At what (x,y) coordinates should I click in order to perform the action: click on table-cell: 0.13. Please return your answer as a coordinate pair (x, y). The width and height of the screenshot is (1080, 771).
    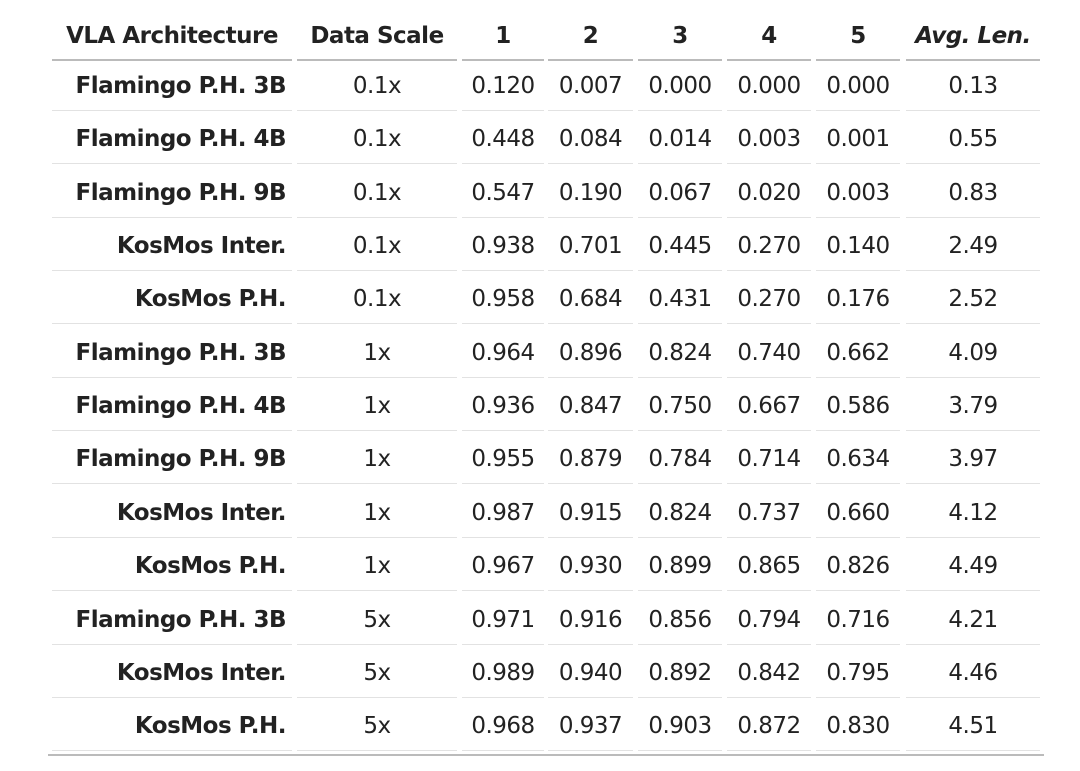
    Looking at the image, I should click on (973, 86).